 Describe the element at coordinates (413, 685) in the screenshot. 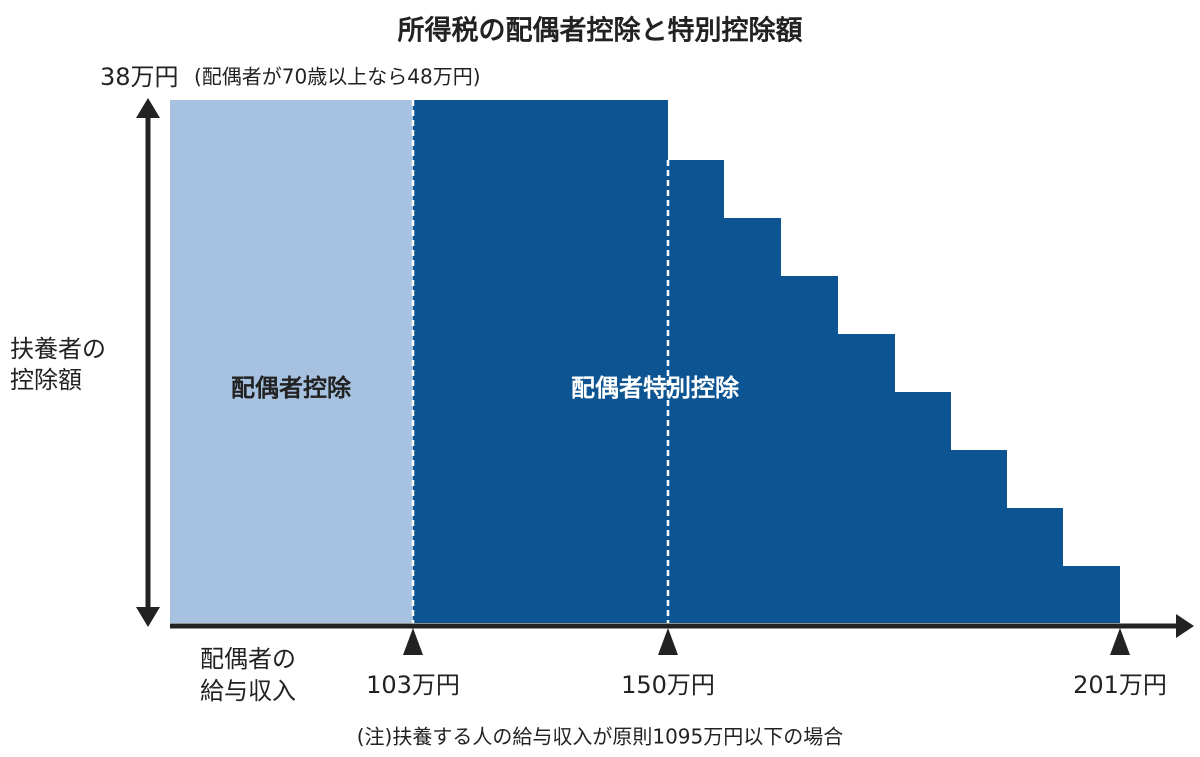

I see `marker-label: 103万円` at that location.